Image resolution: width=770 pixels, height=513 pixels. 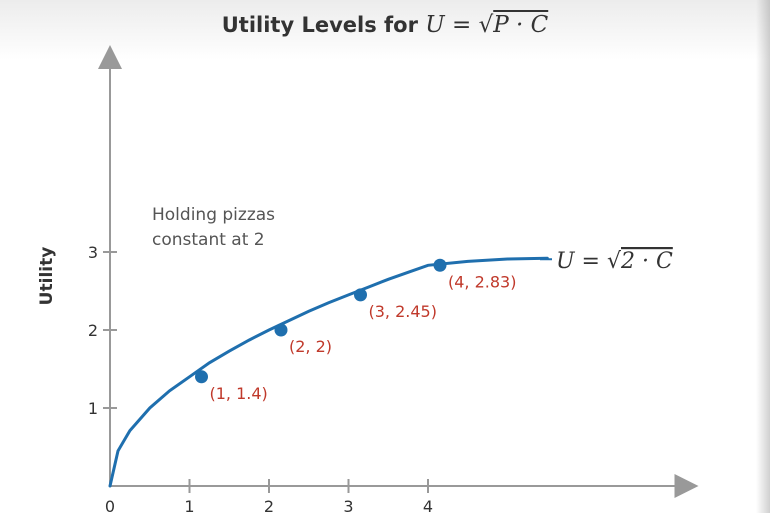 I want to click on y-axis-label: Utility, so click(x=47, y=276).